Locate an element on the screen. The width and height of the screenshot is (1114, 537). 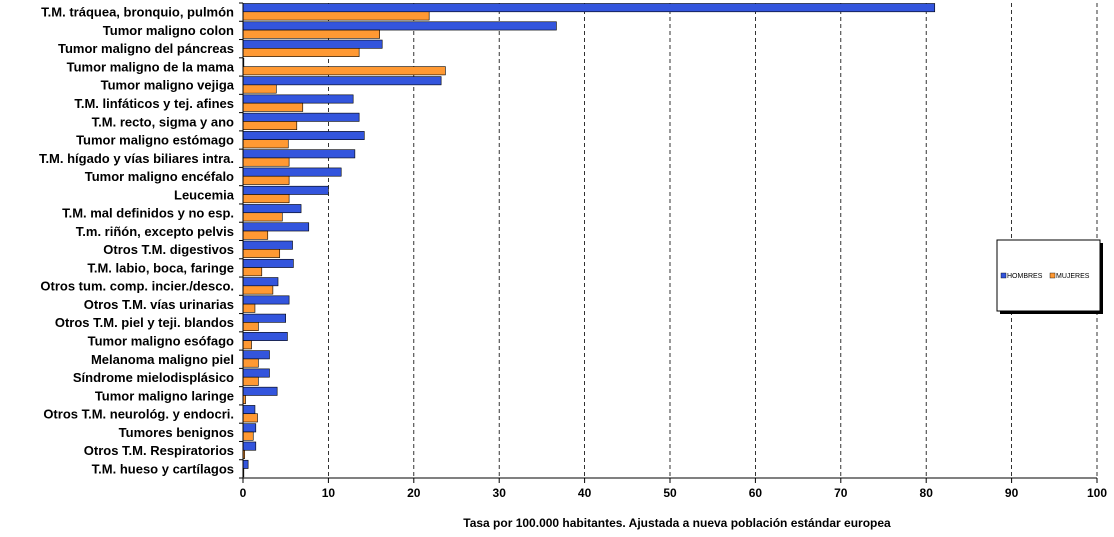
category-label: Leucemia is located at coordinates (204, 194).